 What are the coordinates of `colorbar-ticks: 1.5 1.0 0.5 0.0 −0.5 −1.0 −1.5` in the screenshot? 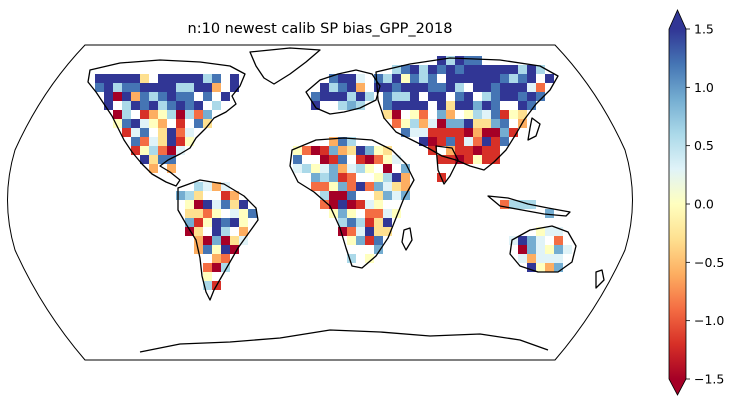 It's located at (705, 204).